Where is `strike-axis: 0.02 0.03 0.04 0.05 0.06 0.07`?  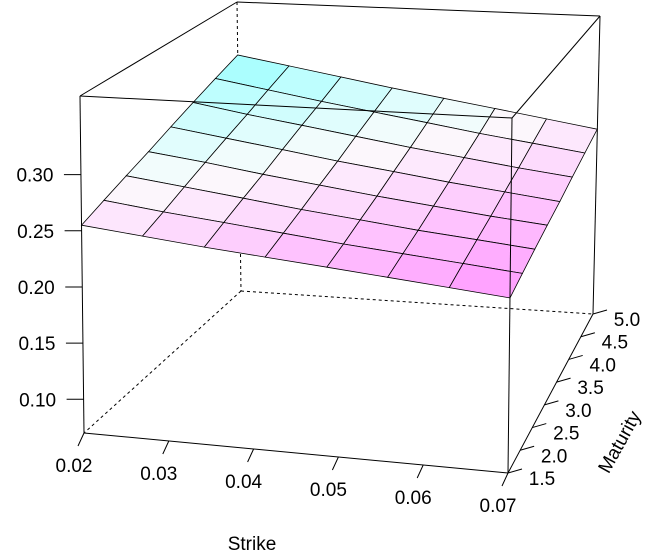
strike-axis: 0.02 0.03 0.04 0.05 0.06 0.07 is located at coordinates (286, 474).